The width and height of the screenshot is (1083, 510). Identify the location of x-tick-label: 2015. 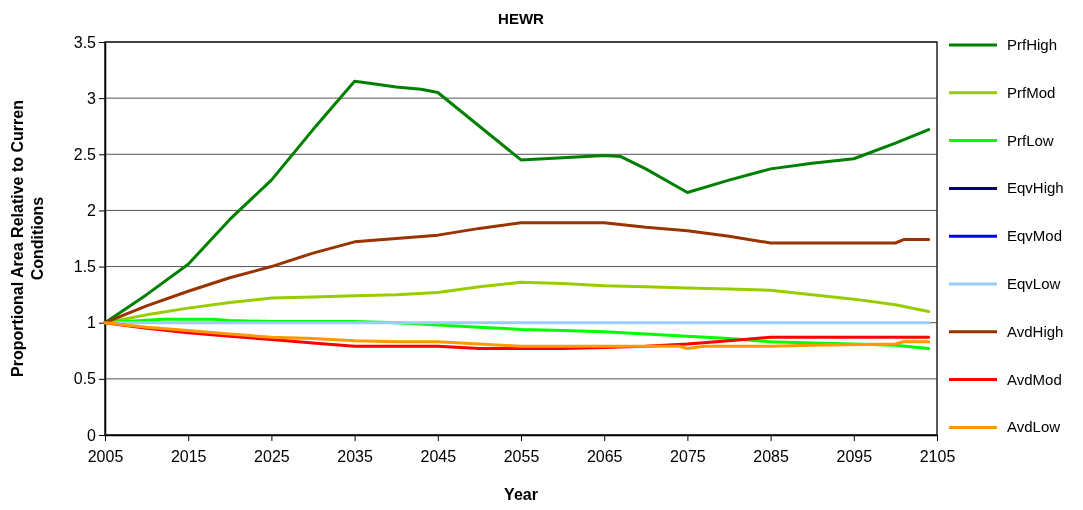
(188, 456).